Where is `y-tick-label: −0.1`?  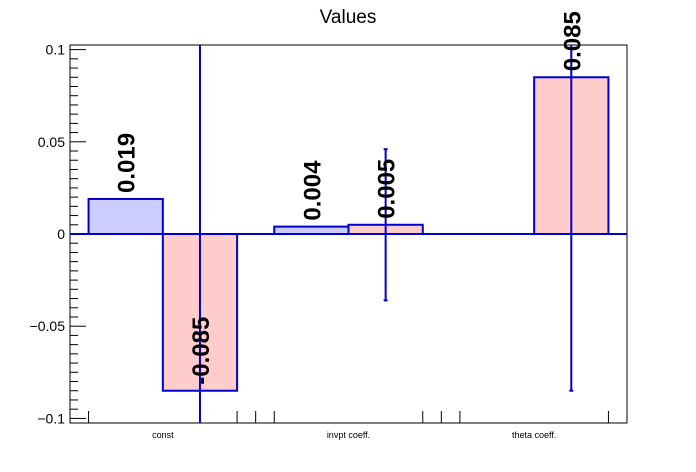 y-tick-label: −0.1 is located at coordinates (51, 418).